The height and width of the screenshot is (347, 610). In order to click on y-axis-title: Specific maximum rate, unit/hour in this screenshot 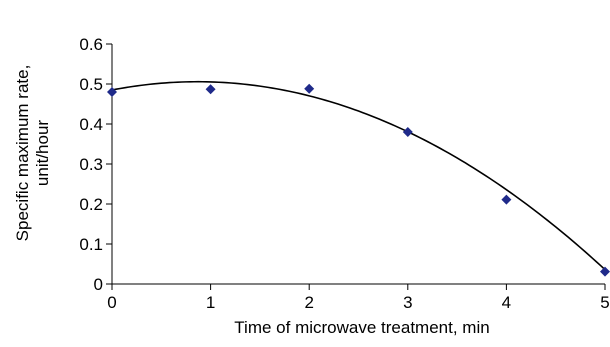, I will do `click(32, 153)`.